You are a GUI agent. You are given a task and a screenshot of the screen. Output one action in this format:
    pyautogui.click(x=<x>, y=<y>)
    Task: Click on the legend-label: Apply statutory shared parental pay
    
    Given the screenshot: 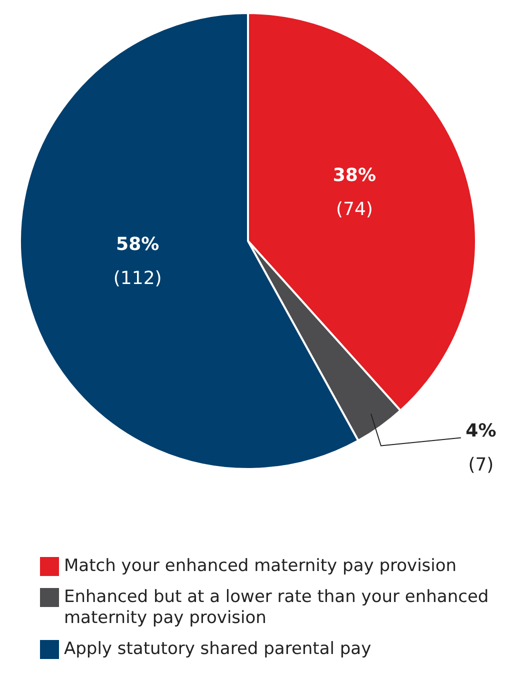 What is the action you would take?
    pyautogui.click(x=218, y=649)
    